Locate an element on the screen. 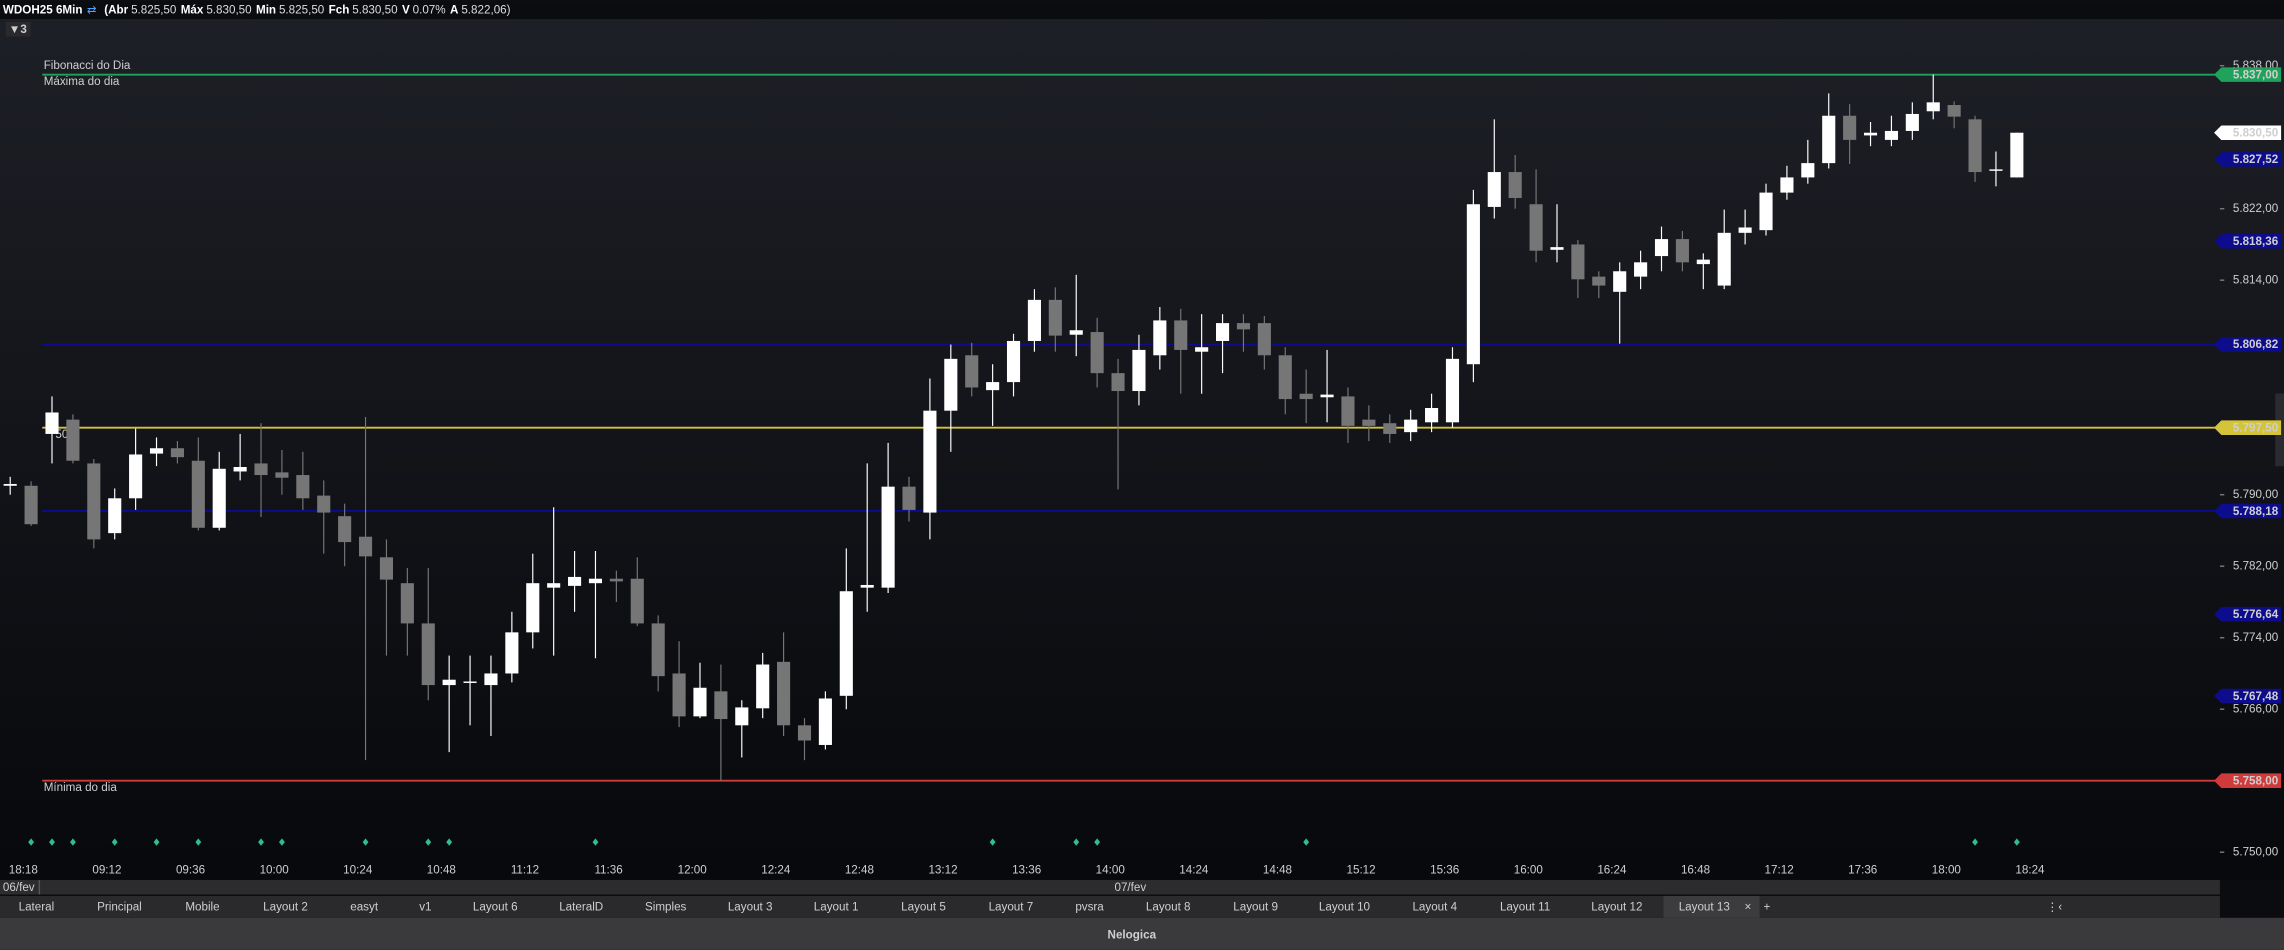  tab: Layout 13 is located at coordinates (1704, 907).